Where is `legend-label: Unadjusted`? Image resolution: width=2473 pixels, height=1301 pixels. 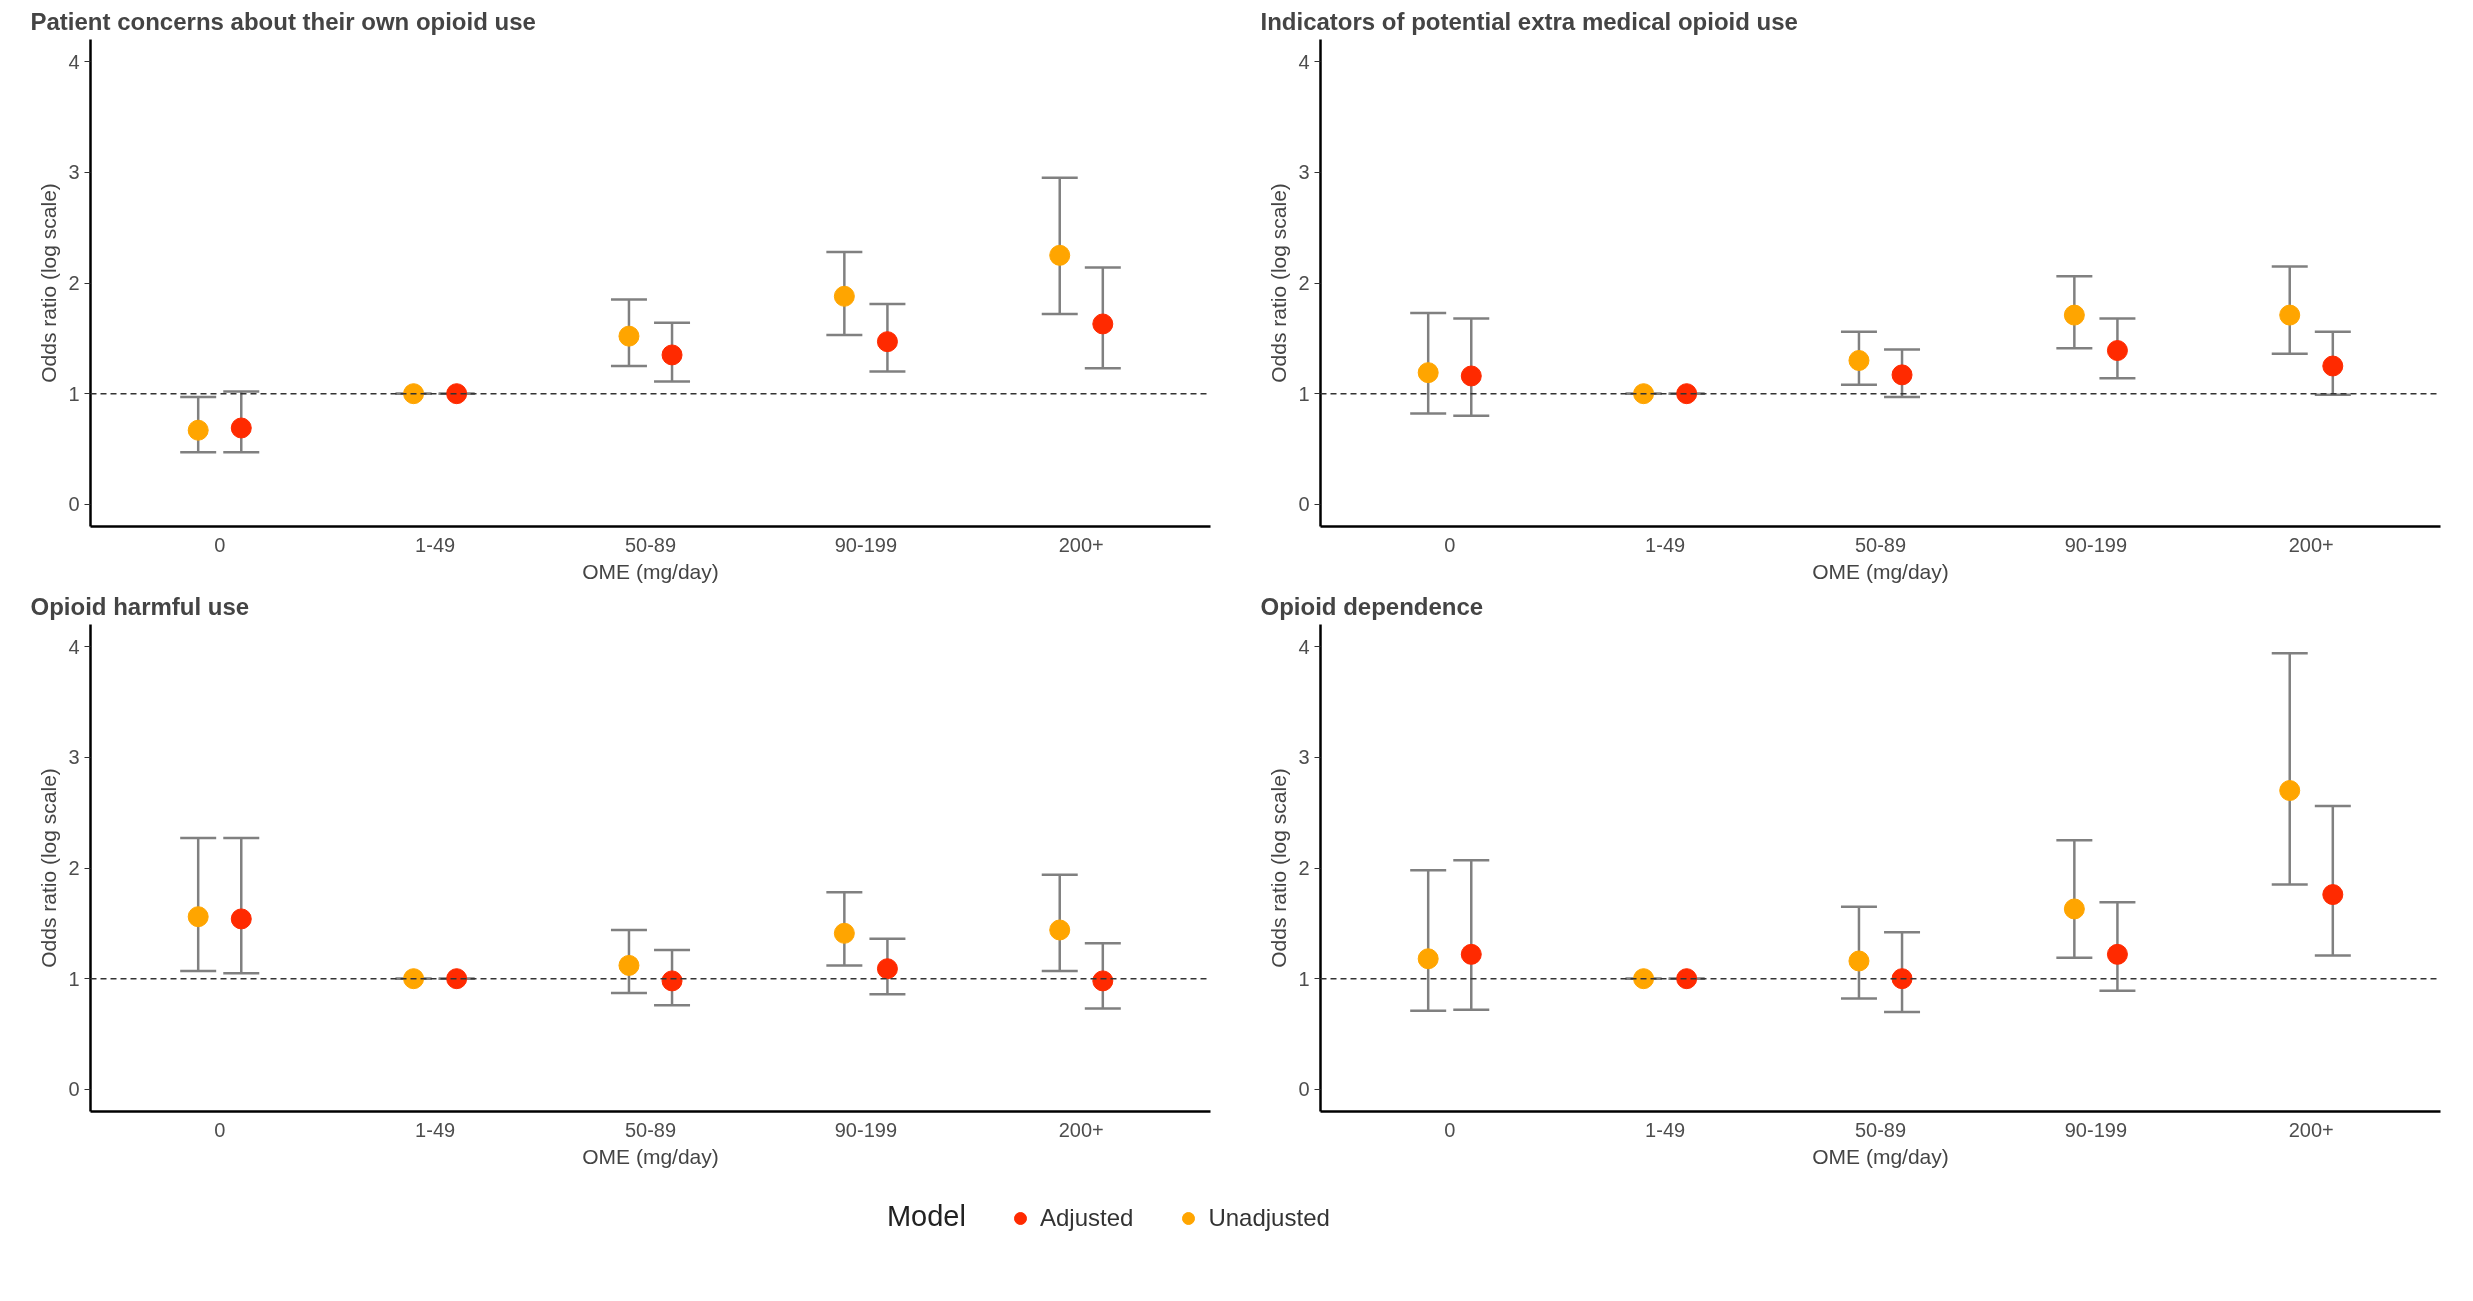
legend-label: Unadjusted is located at coordinates (1269, 1218).